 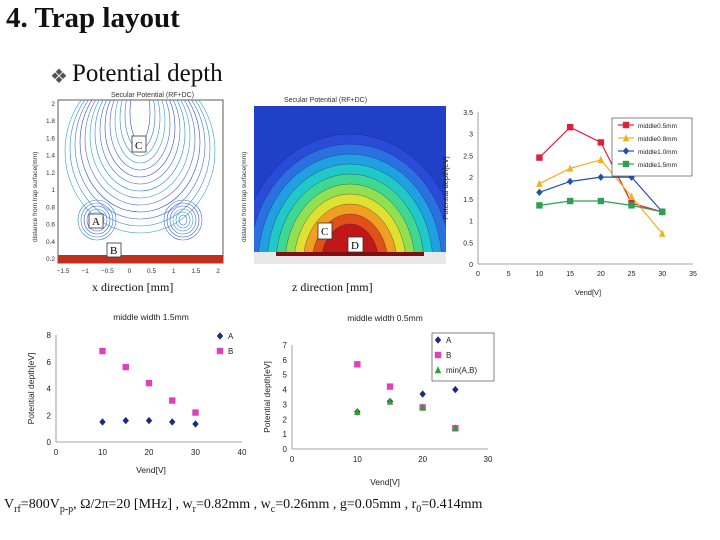 I want to click on footer-text-6: =0.414mm, so click(x=452, y=504).